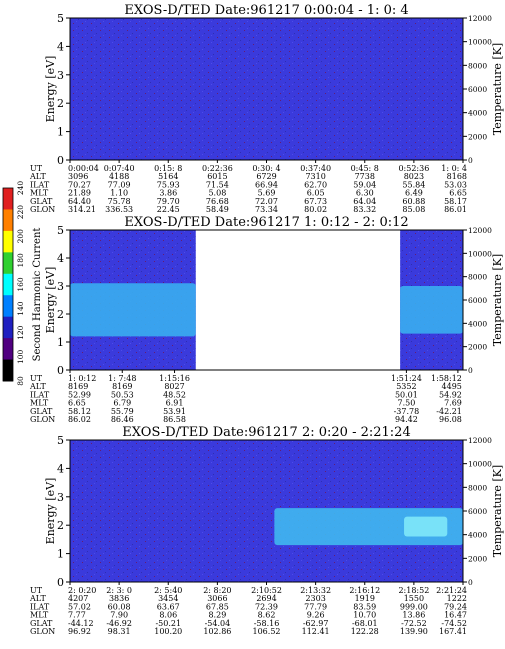 This screenshot has width=505, height=649. What do you see at coordinates (217, 590) in the screenshot?
I see `info-value-ut: 2: 8:20` at bounding box center [217, 590].